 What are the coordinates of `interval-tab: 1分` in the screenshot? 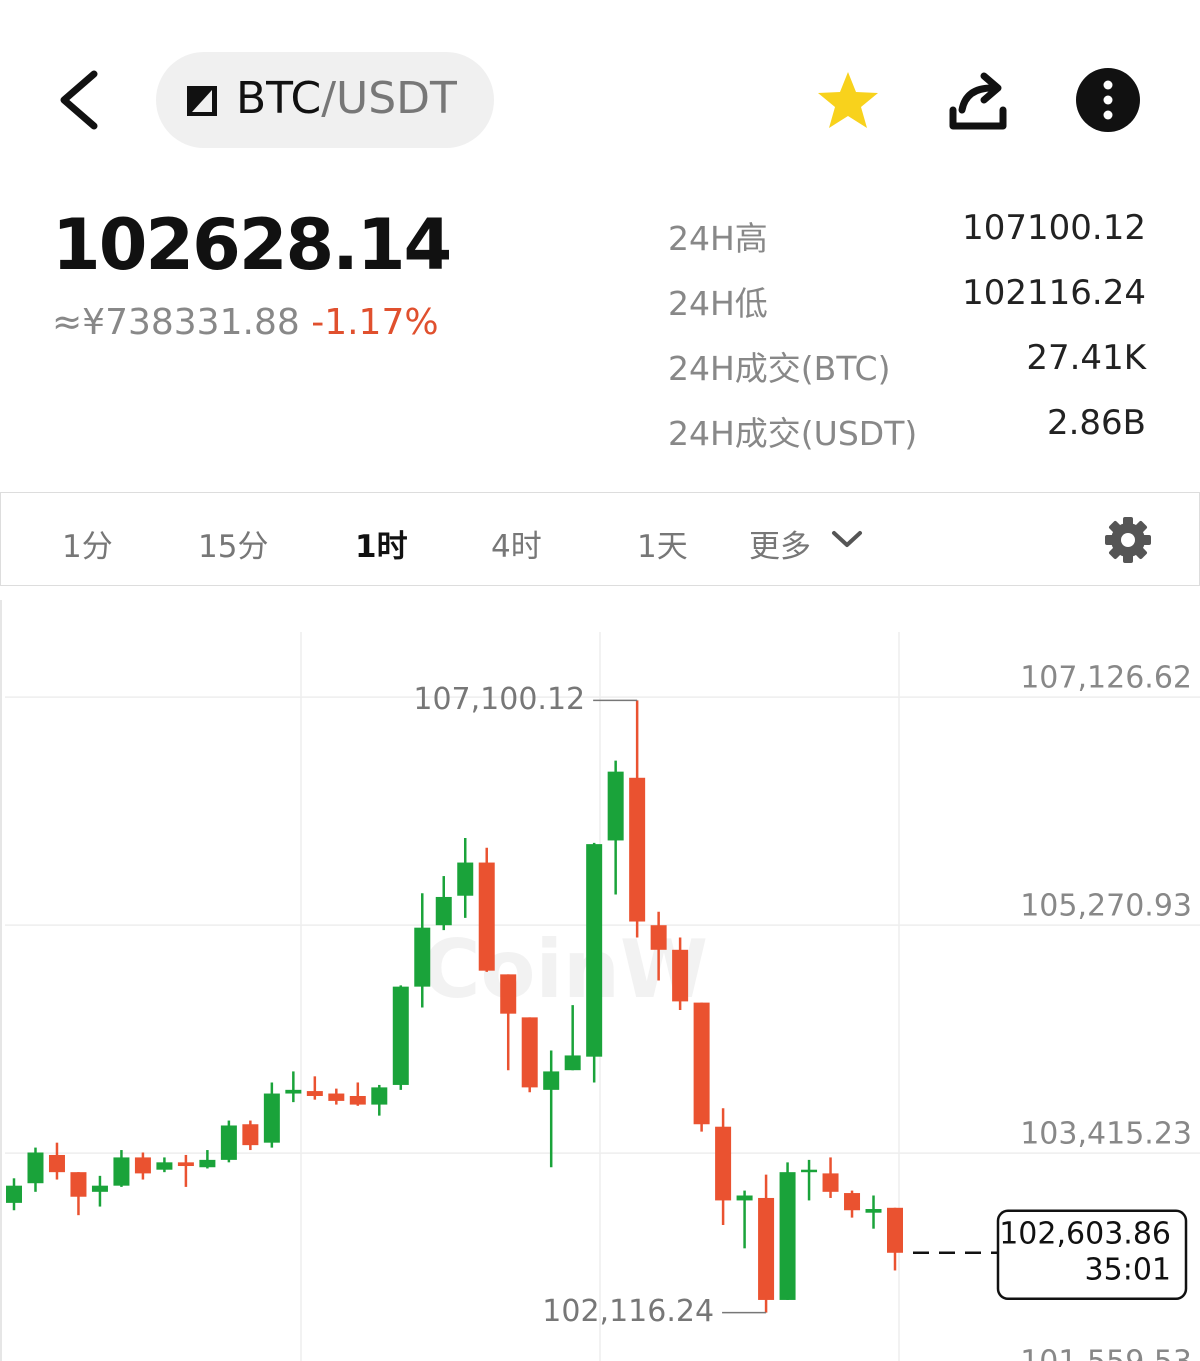 It's located at (87, 547).